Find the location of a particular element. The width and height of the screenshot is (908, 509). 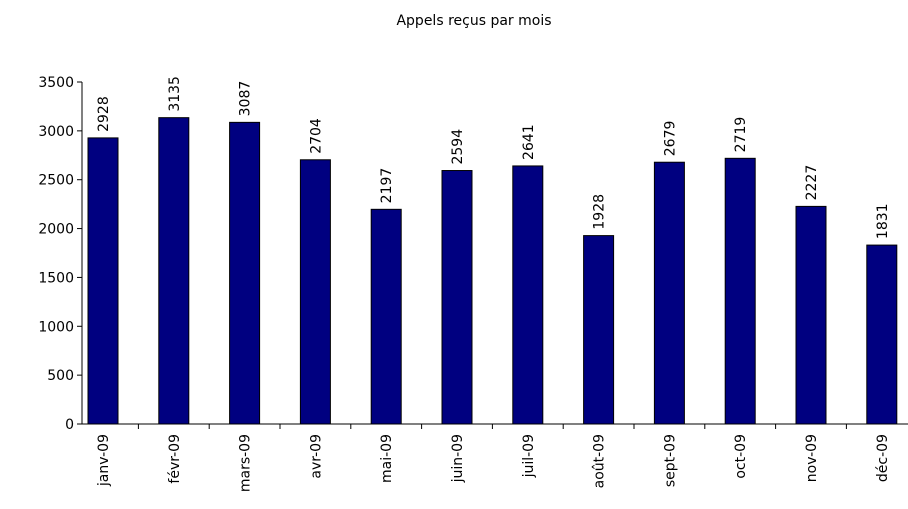

data-label: 1928 is located at coordinates (600, 212).